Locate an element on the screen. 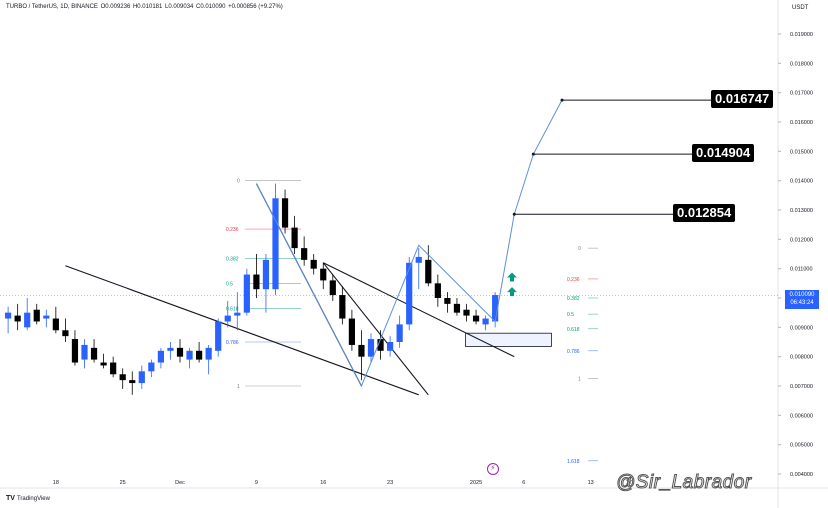  y-tick-label: 0.018000 is located at coordinates (801, 64).